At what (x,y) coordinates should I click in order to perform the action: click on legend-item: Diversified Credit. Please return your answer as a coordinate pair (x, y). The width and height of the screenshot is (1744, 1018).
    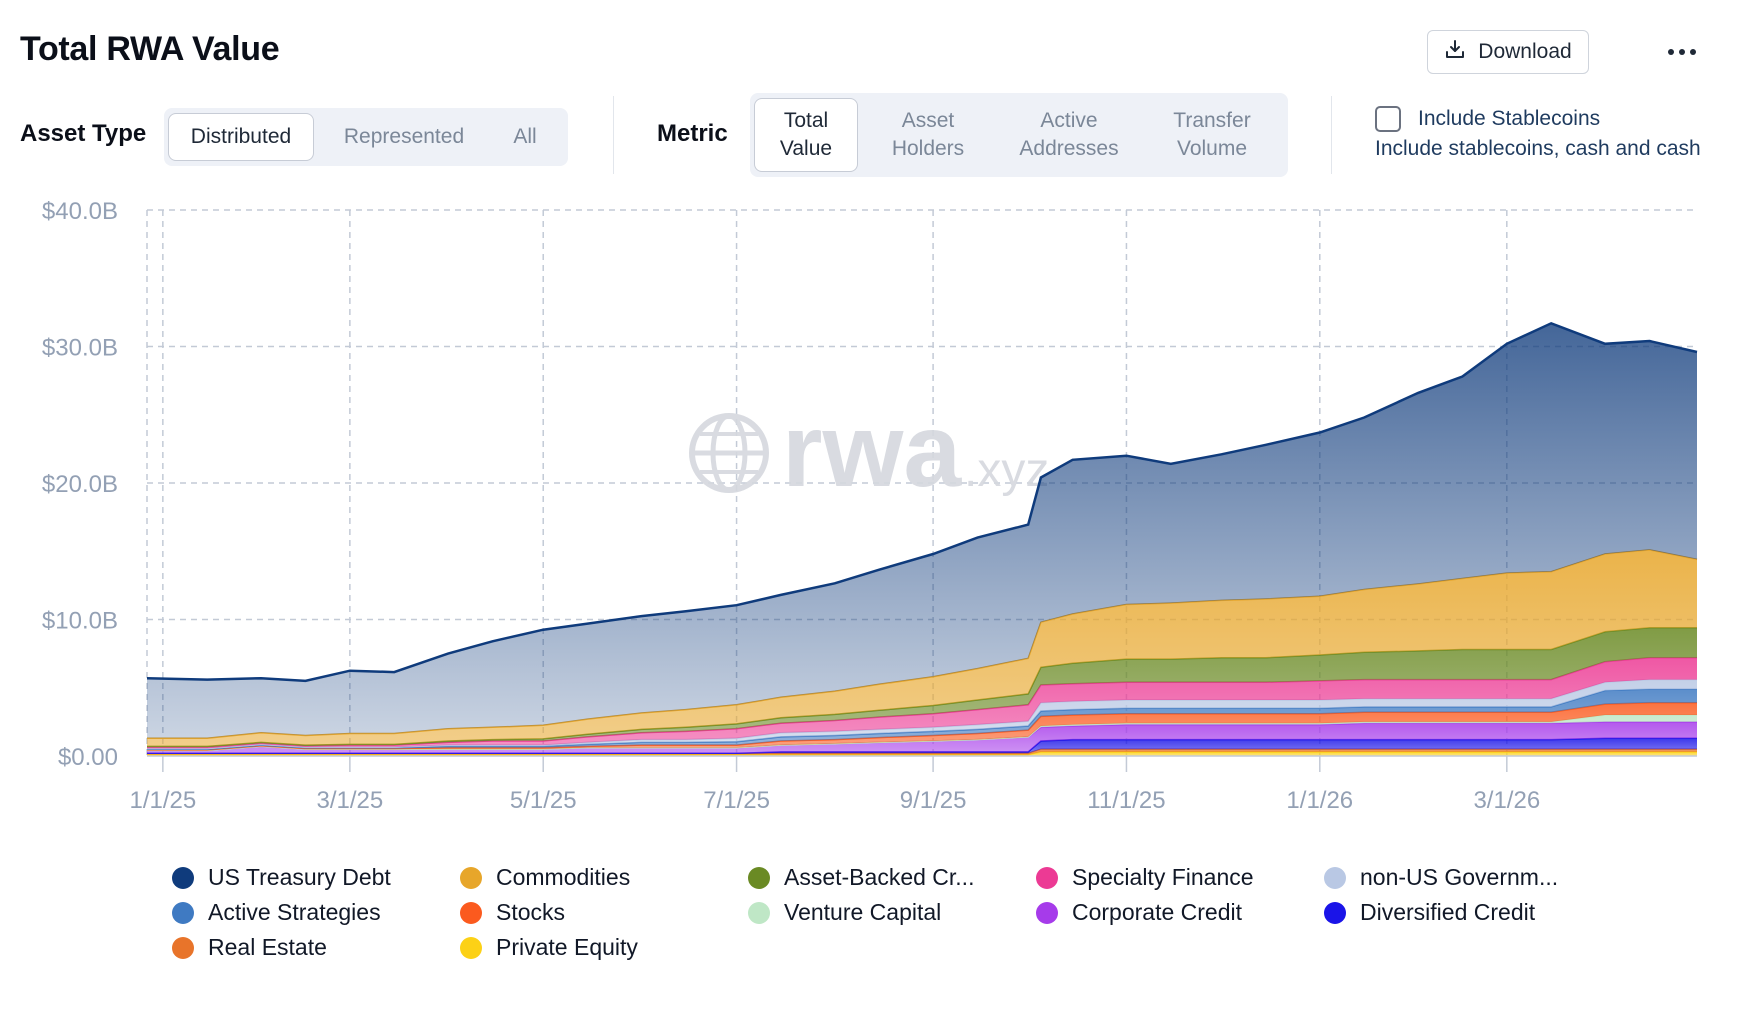
    Looking at the image, I should click on (1454, 912).